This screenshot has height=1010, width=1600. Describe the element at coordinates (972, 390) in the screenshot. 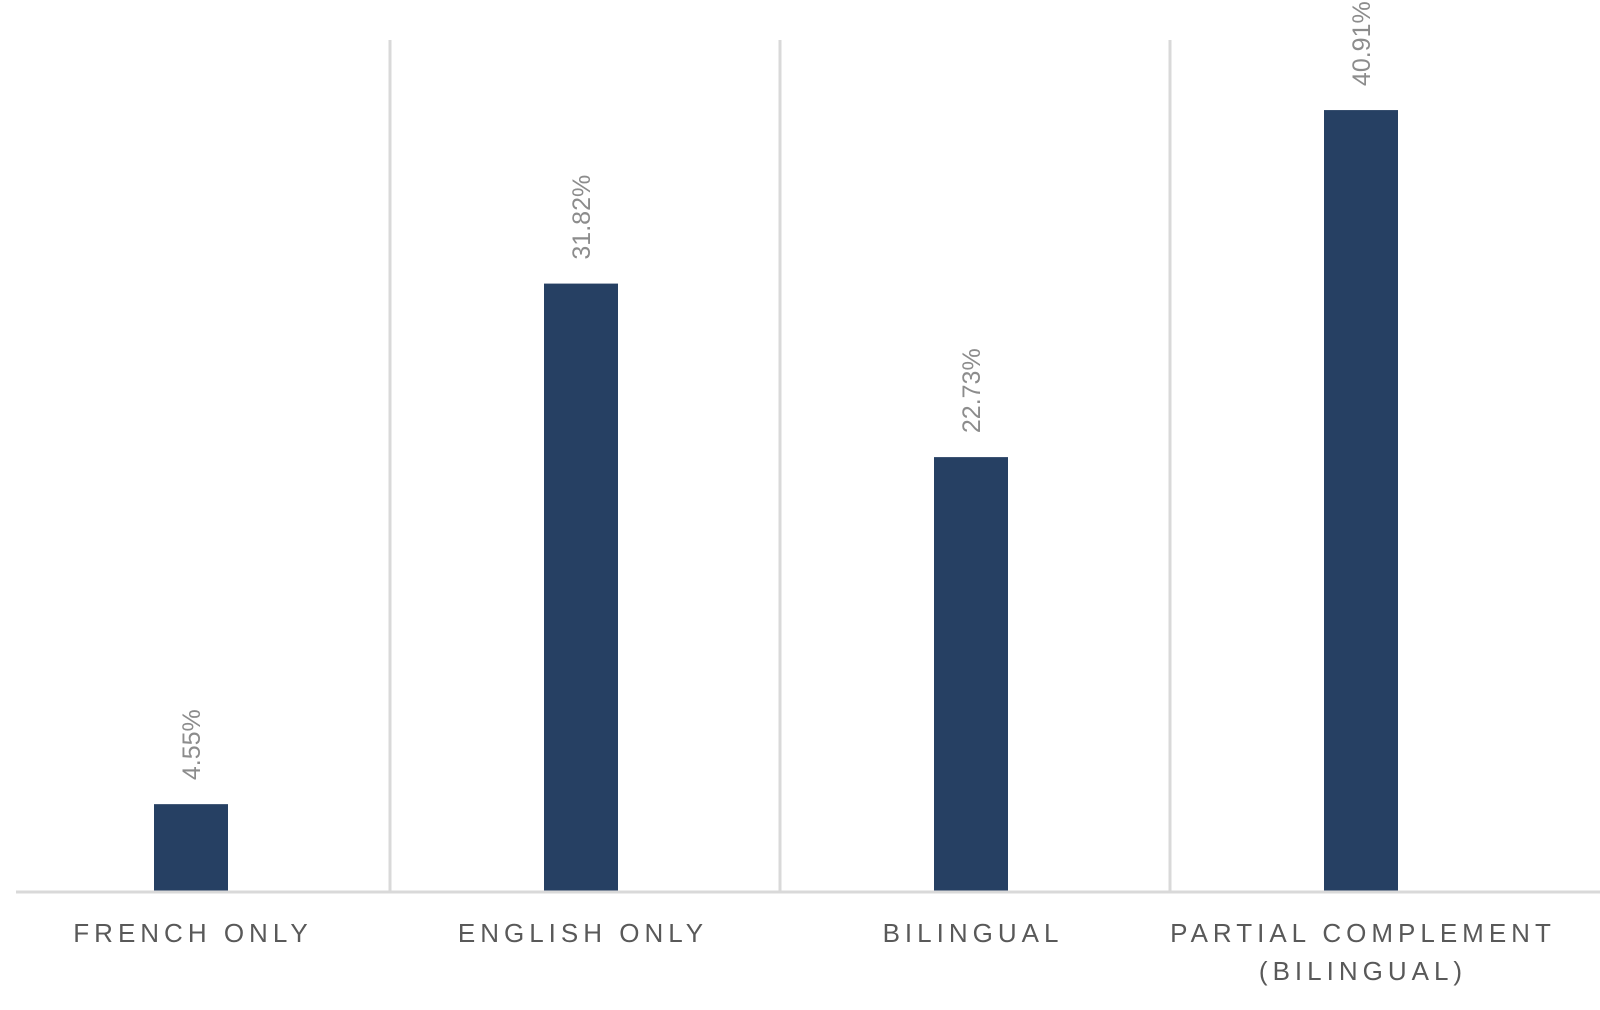

I see `data-label: 22.73%` at that location.